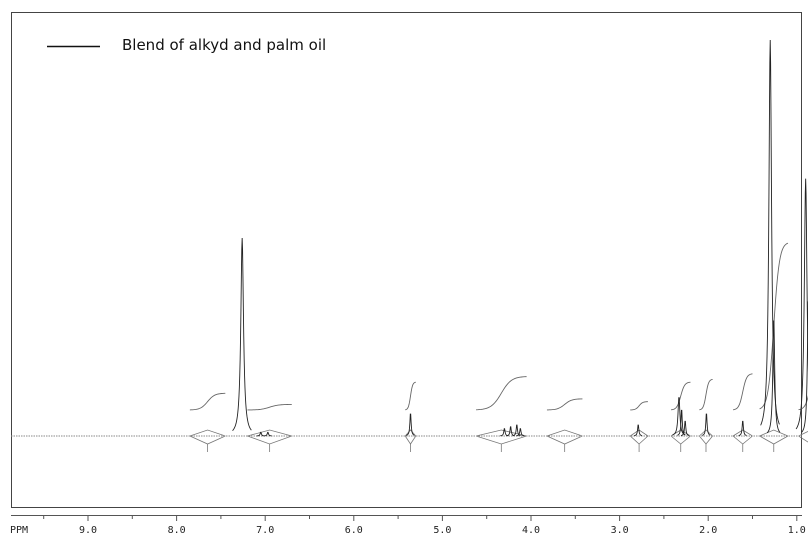  What do you see at coordinates (224, 45) in the screenshot?
I see `legend-entry-label: Blend of alkyd and palm oil` at bounding box center [224, 45].